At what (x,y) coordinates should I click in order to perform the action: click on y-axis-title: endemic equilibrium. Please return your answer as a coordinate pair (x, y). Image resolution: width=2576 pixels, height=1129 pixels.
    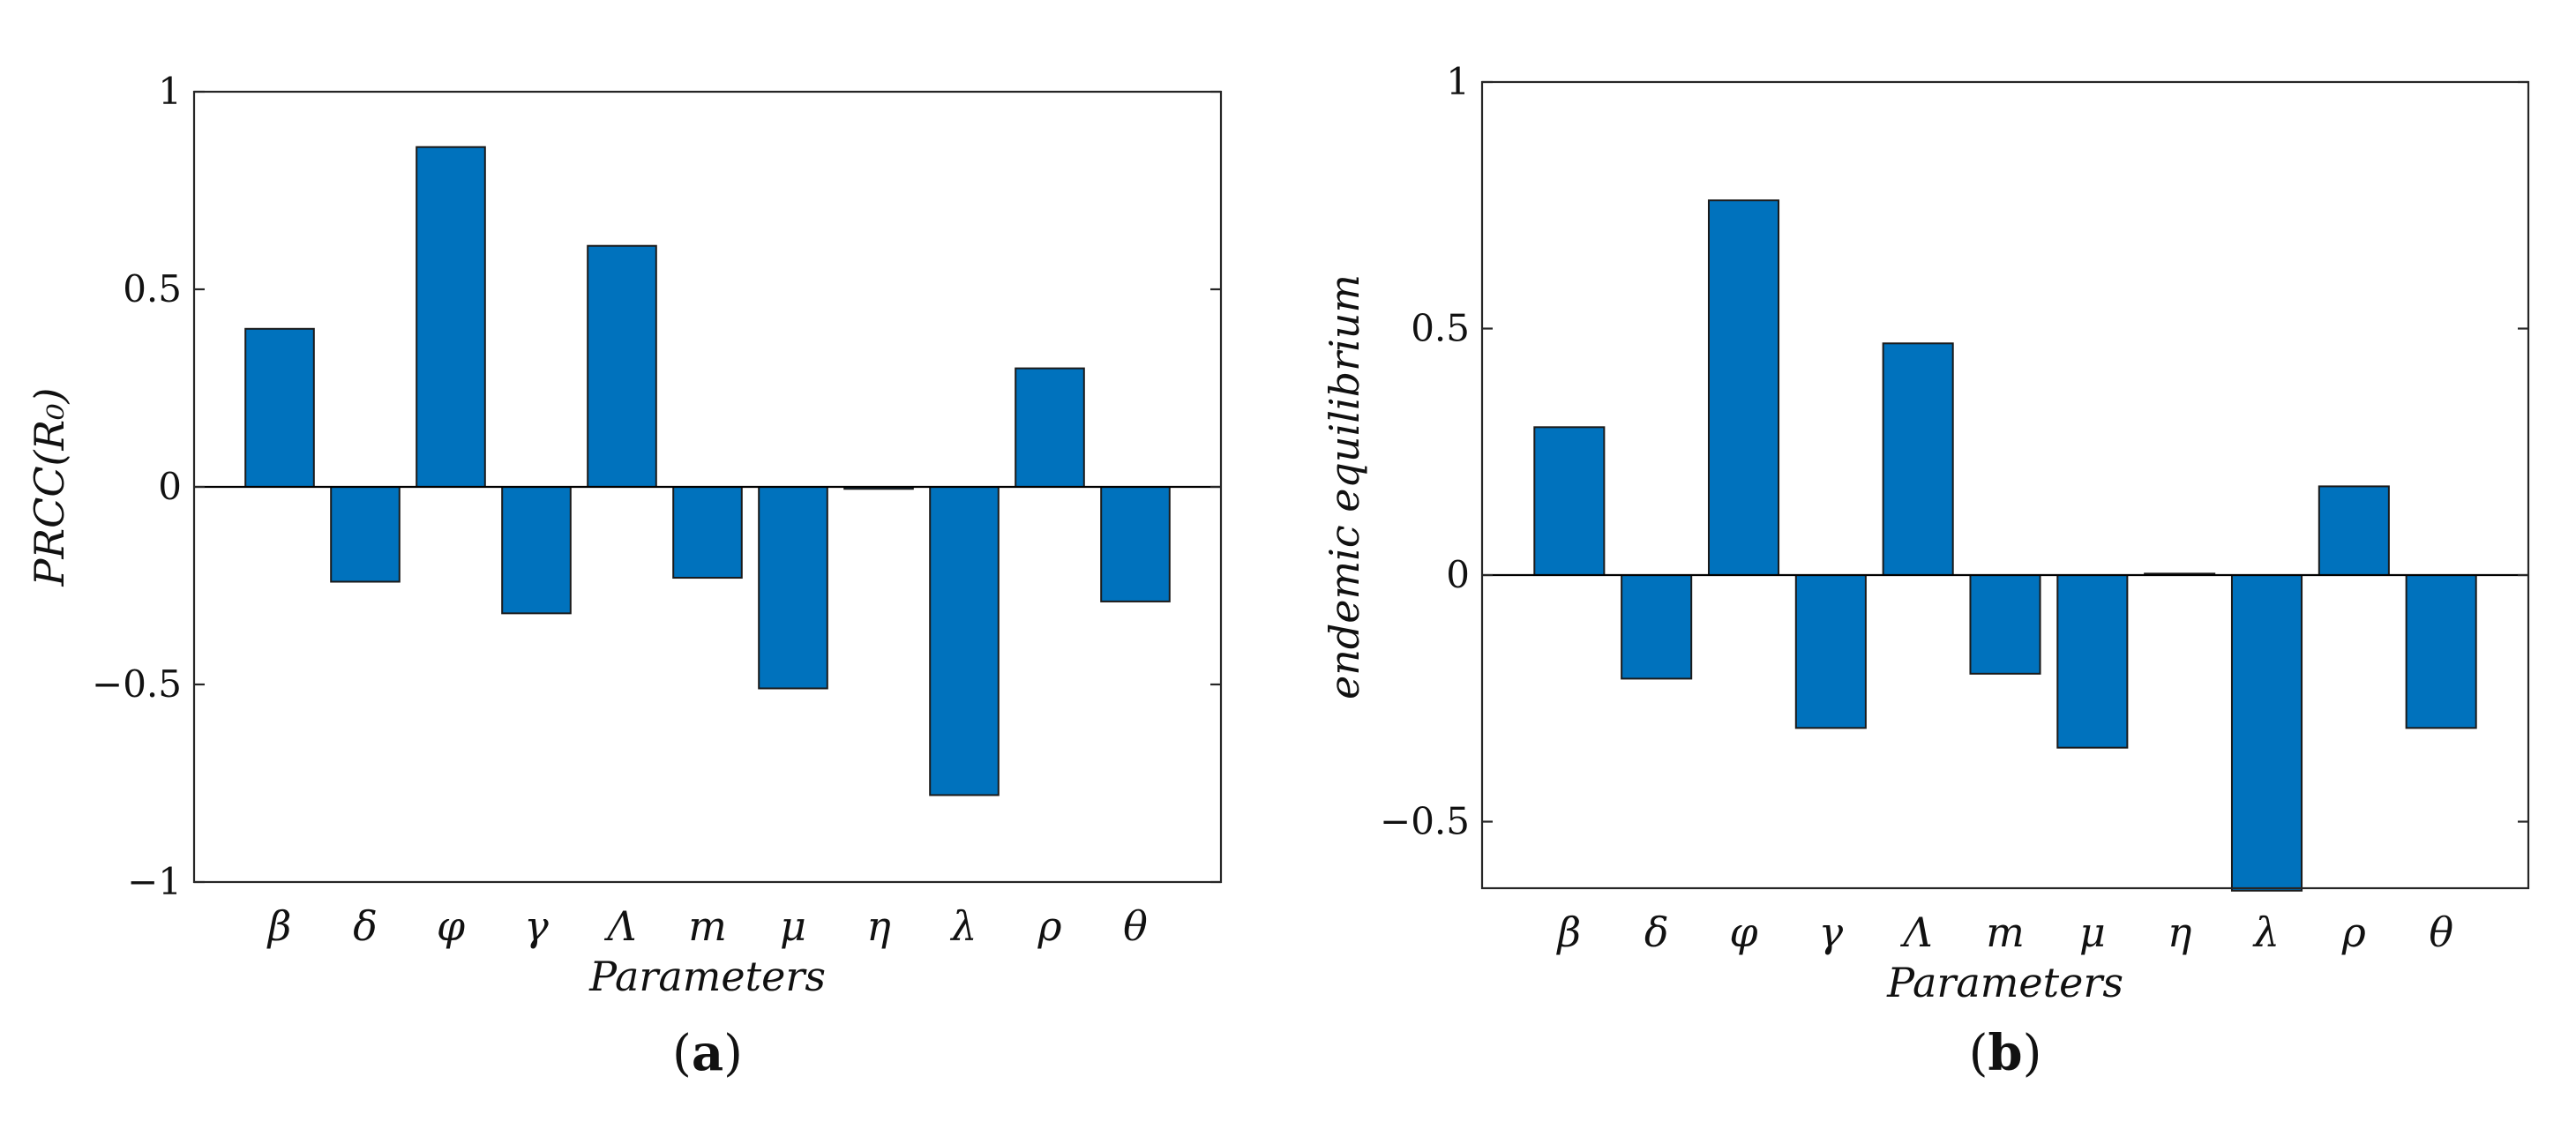
    Looking at the image, I should click on (1345, 486).